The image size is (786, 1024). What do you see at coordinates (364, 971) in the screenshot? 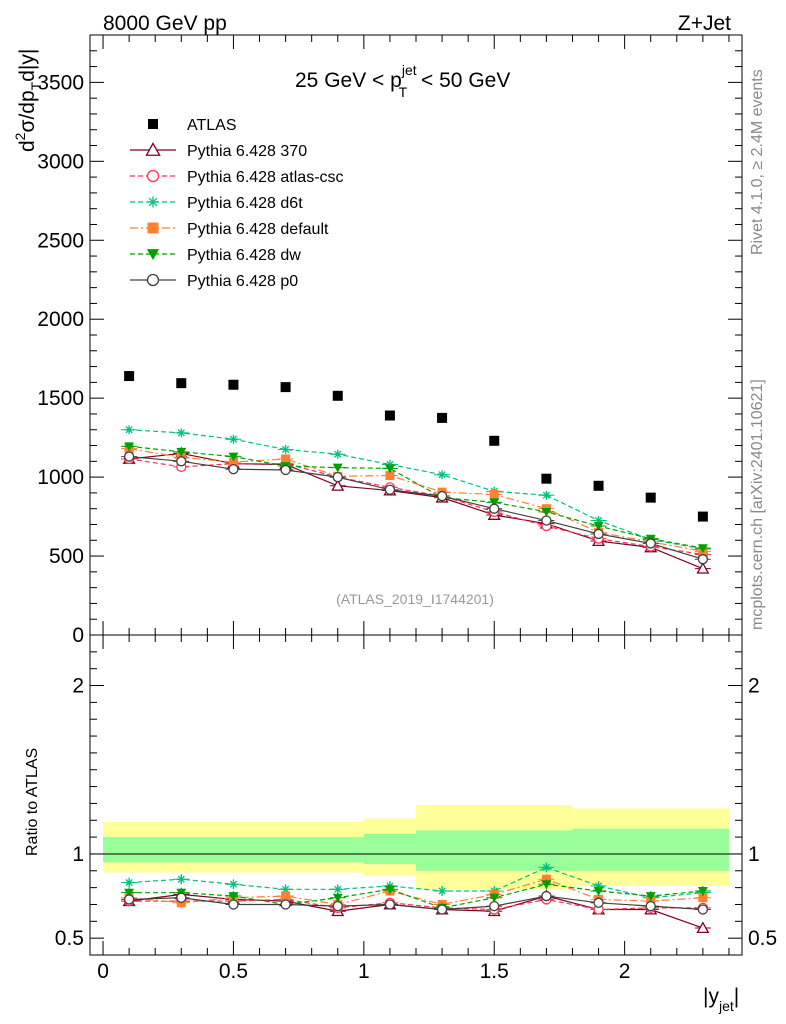
I see `x-tick-label: 1` at bounding box center [364, 971].